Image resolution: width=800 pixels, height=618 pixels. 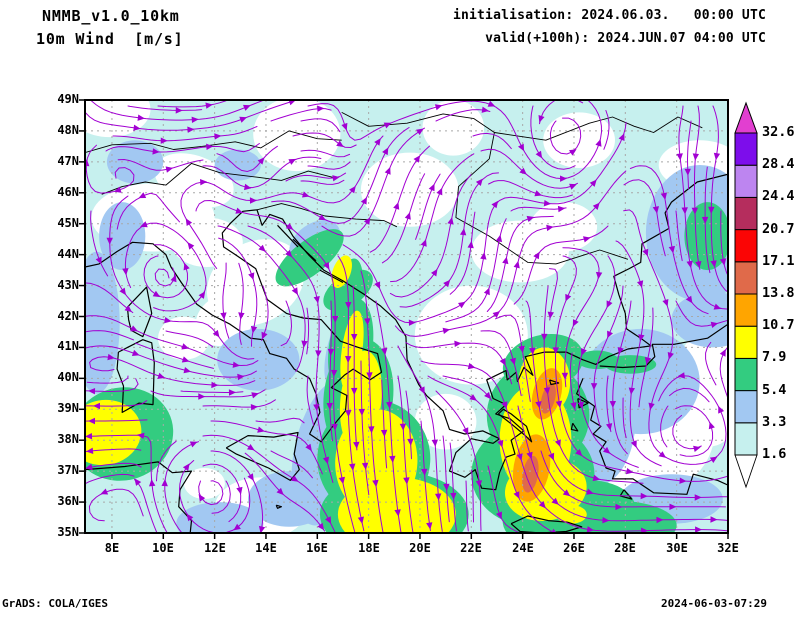 I want to click on lat-tick-label: 40N, so click(x=68, y=377).